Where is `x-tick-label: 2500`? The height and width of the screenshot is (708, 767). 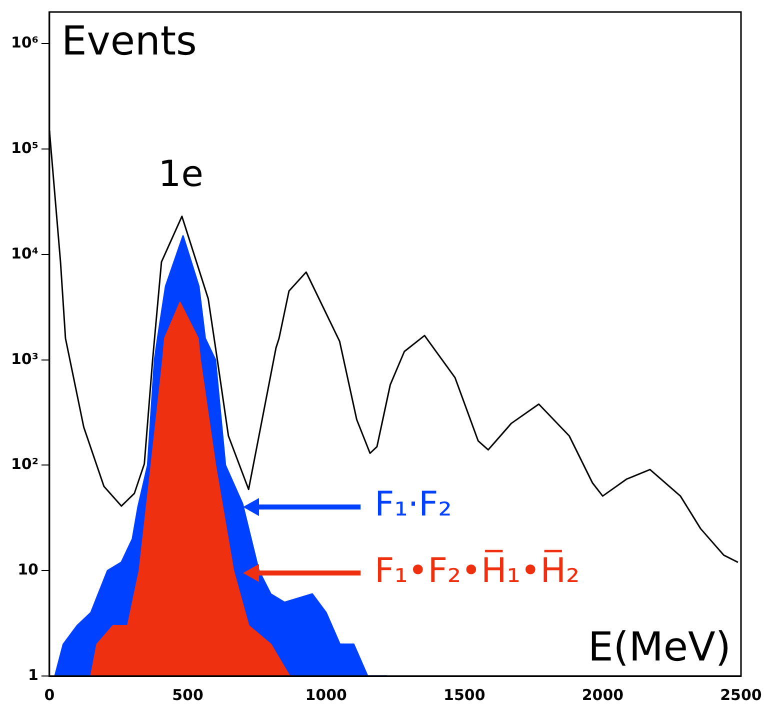
x-tick-label: 2500 is located at coordinates (741, 695).